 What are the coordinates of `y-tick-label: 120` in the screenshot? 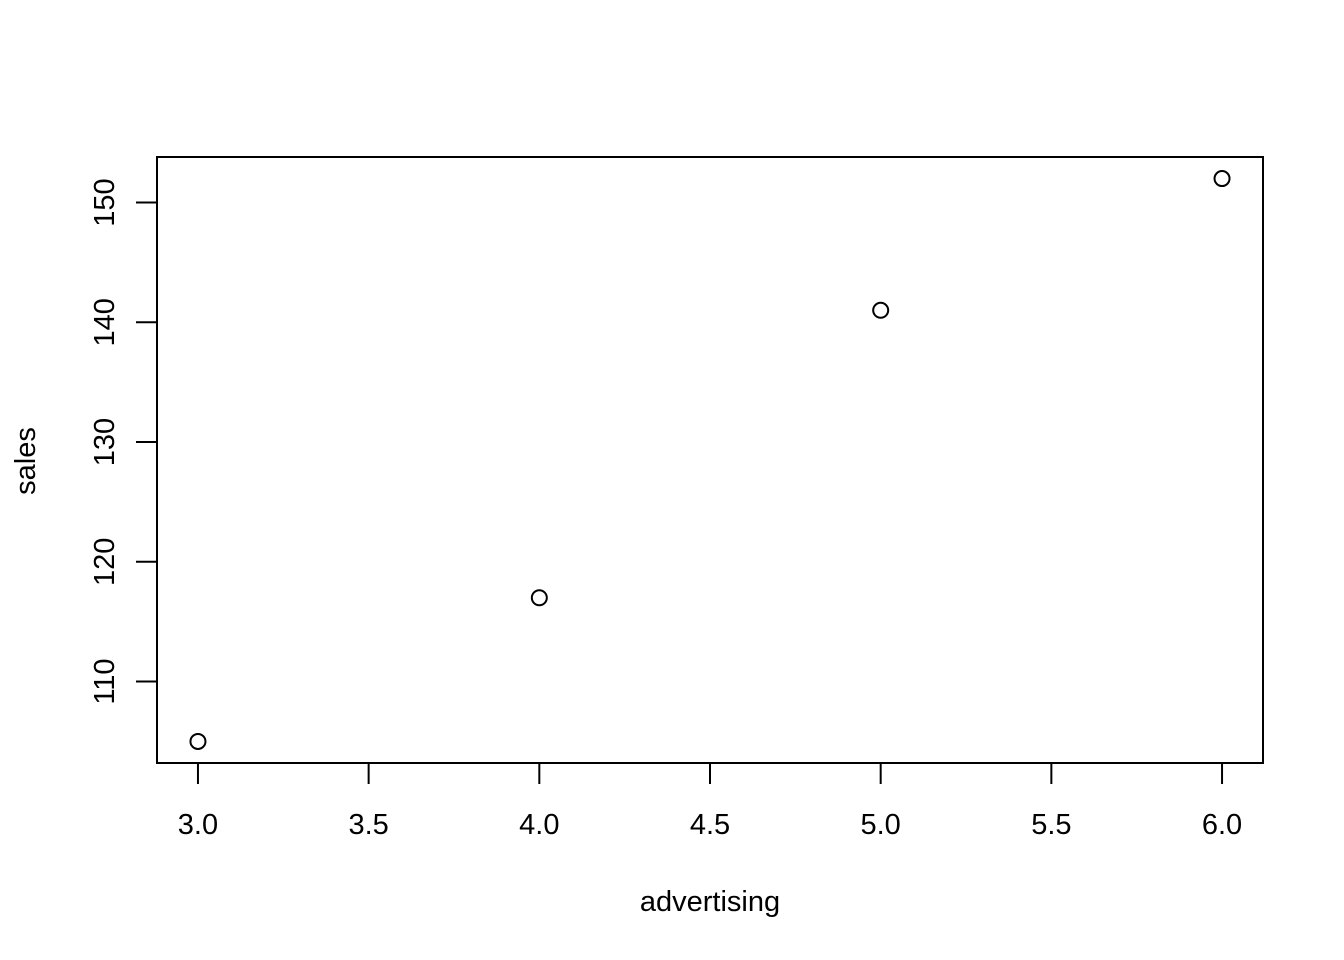 It's located at (105, 562).